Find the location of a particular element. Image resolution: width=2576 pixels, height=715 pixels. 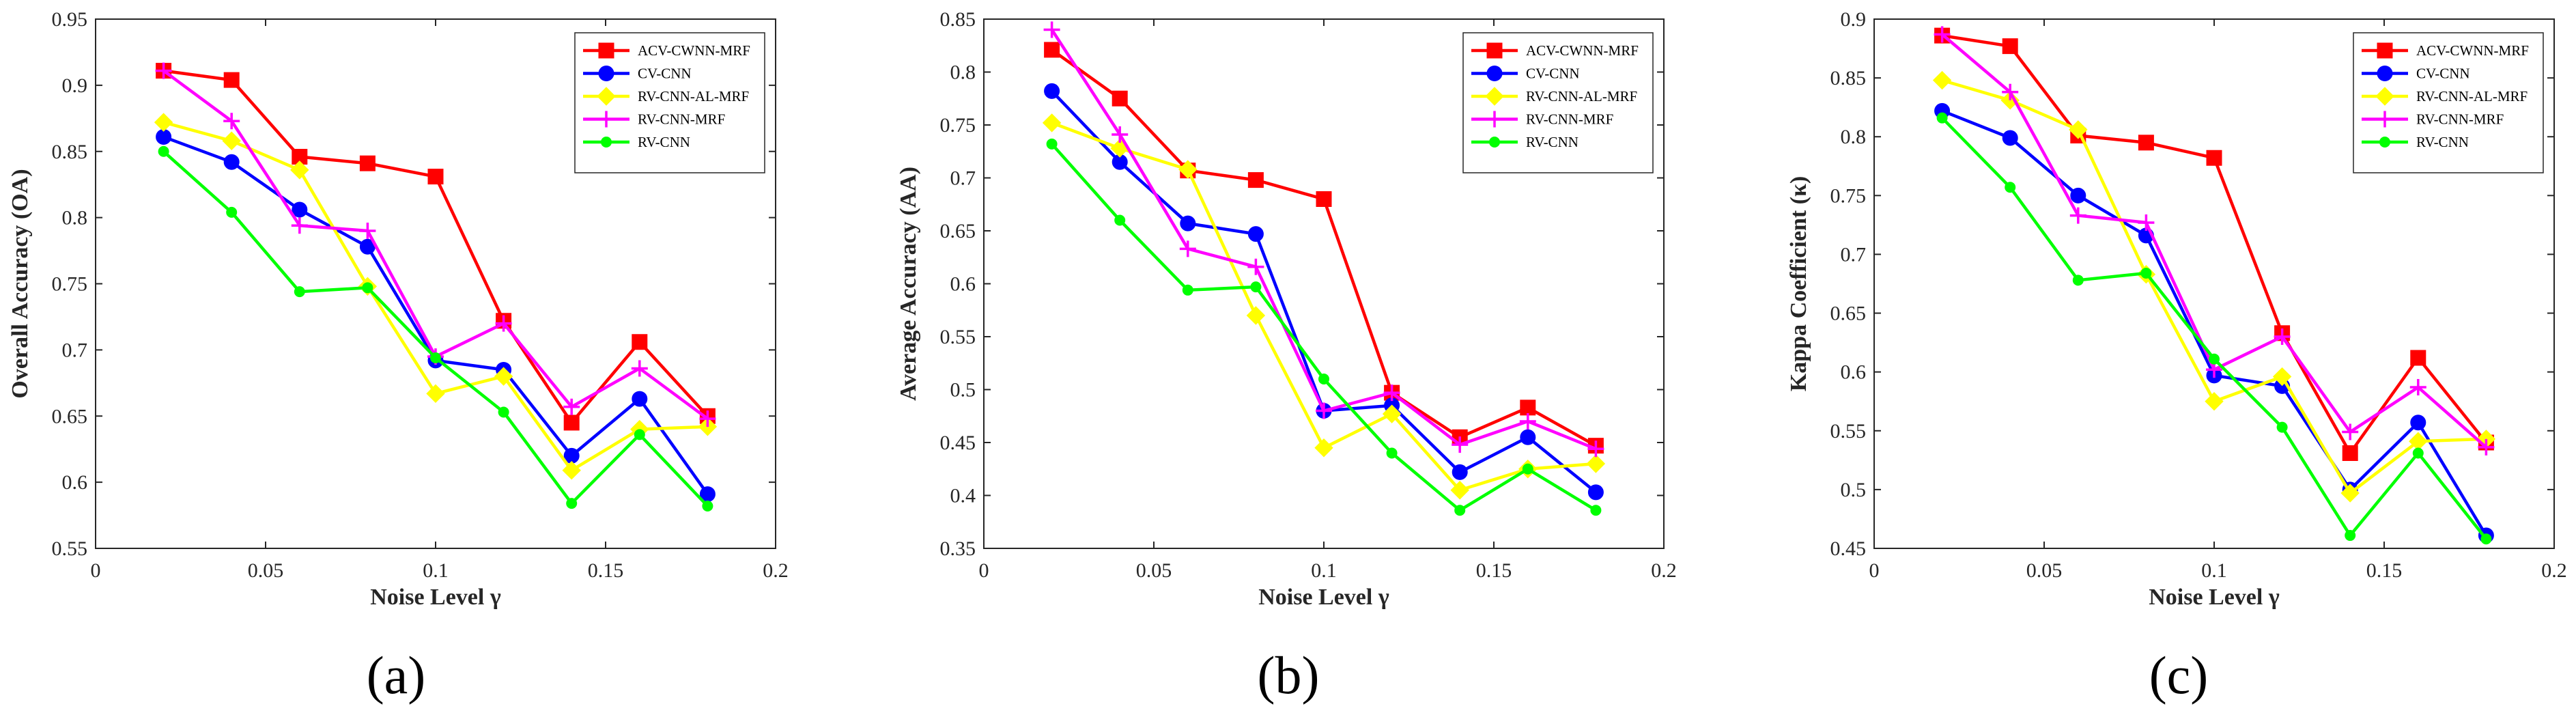

y-tick-label: 0.5 is located at coordinates (963, 391).